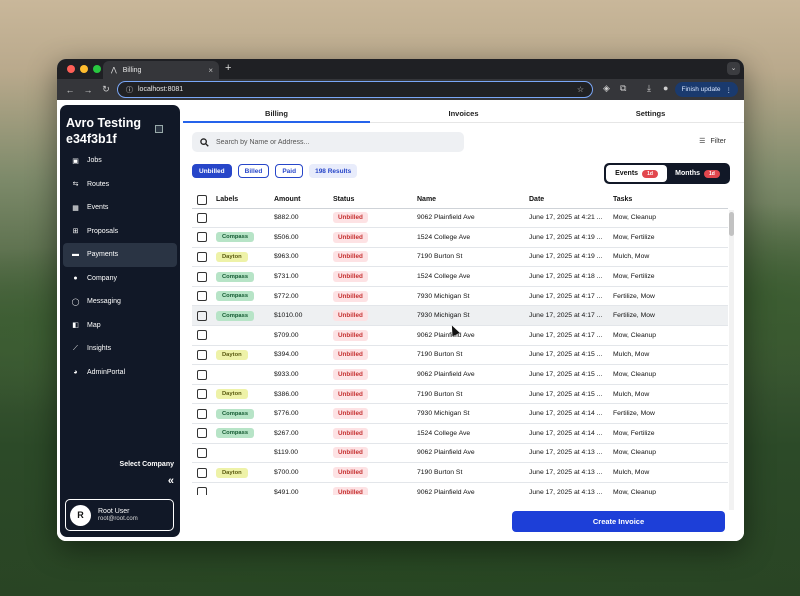 The height and width of the screenshot is (596, 800). Describe the element at coordinates (245, 200) in the screenshot. I see `column-header-labels: Labels` at that location.